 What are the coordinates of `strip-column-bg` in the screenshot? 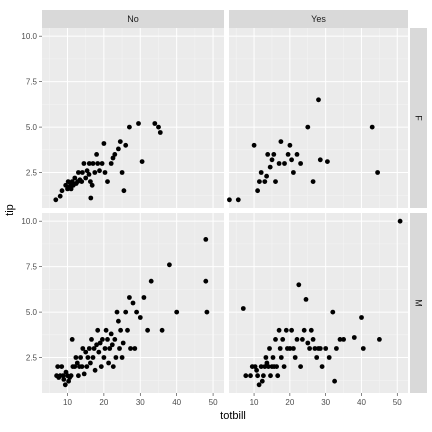 It's located at (318, 19).